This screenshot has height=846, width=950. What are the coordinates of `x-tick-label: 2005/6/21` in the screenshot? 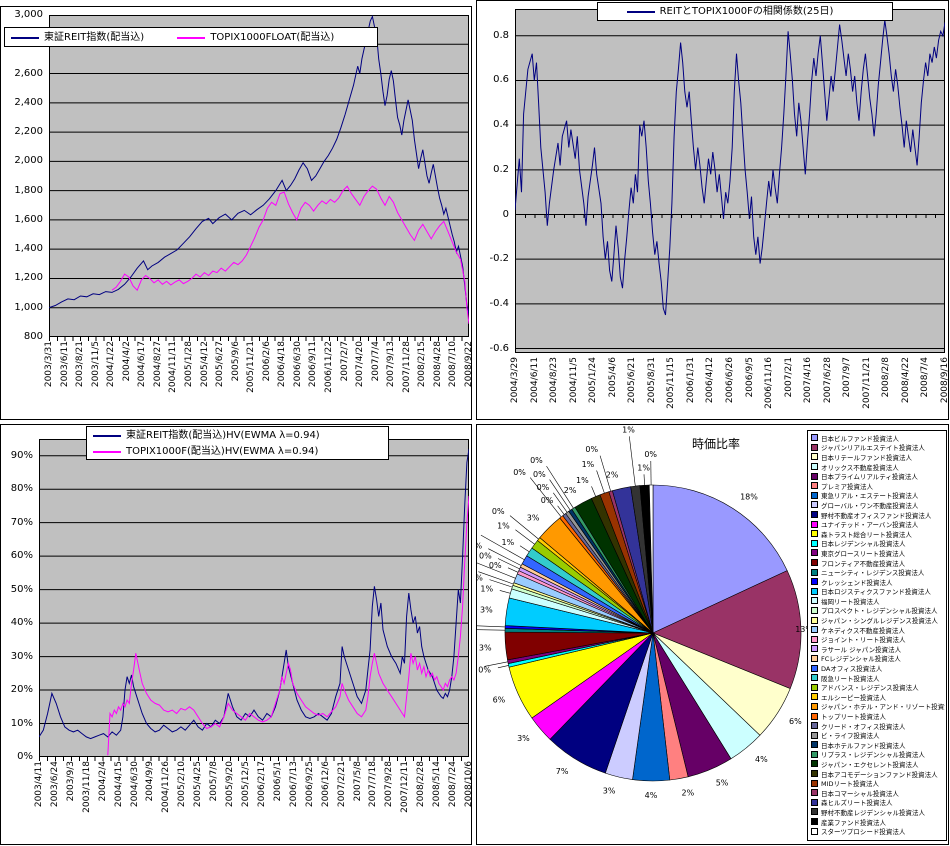 It's located at (632, 380).